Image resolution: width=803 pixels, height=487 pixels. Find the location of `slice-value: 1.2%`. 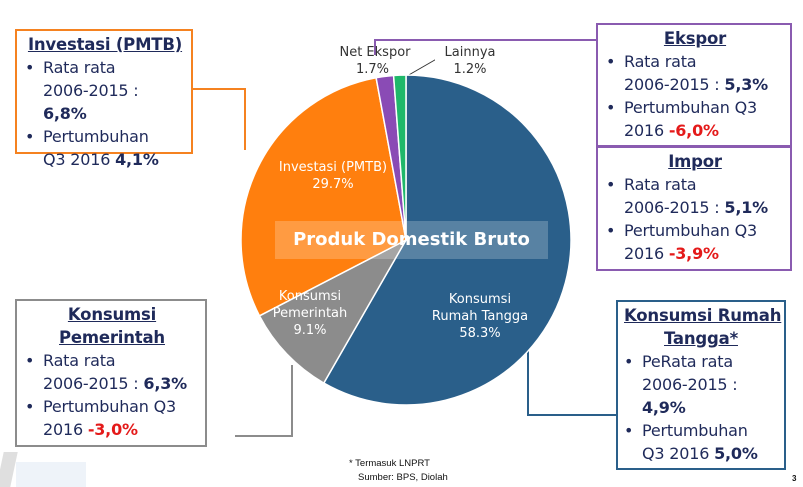

slice-value: 1.2% is located at coordinates (470, 69).